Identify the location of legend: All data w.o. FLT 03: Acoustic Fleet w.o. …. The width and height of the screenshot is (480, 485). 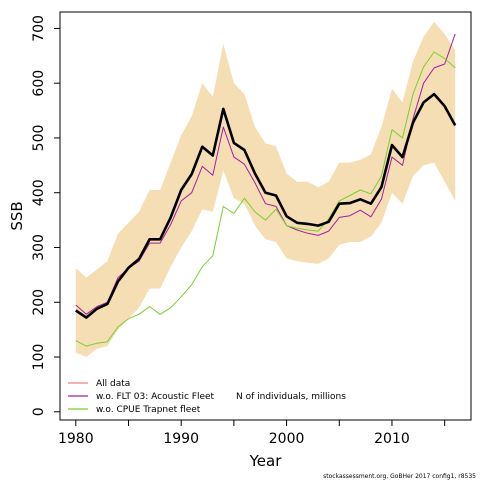
(207, 397).